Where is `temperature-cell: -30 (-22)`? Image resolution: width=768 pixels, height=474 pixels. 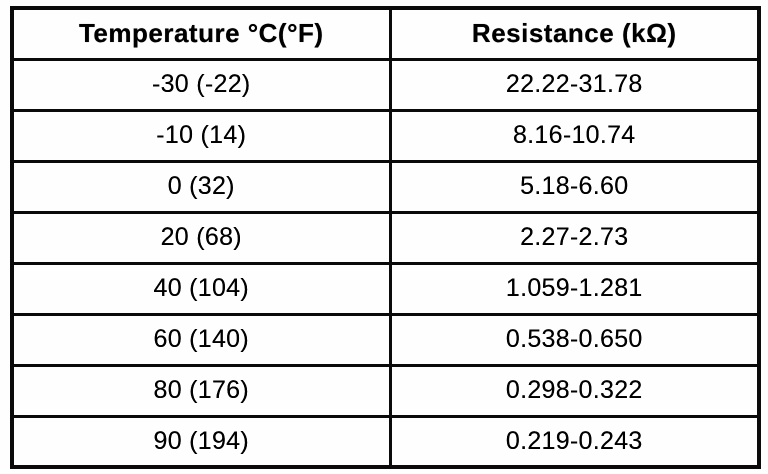
temperature-cell: -30 (-22) is located at coordinates (201, 84).